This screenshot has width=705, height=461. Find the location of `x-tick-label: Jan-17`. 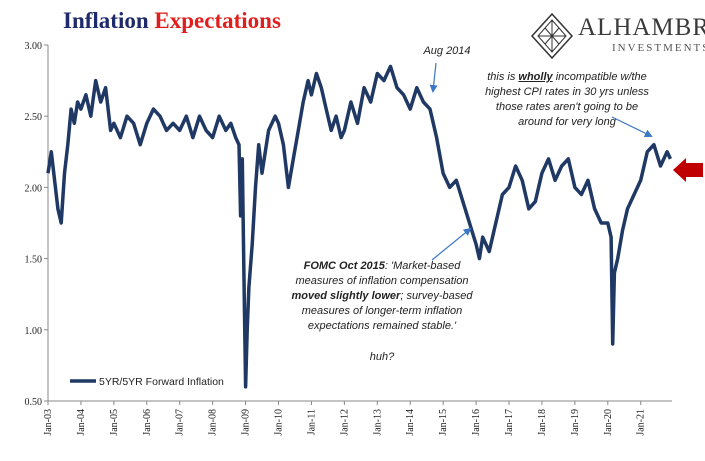

x-tick-label: Jan-17 is located at coordinates (509, 422).